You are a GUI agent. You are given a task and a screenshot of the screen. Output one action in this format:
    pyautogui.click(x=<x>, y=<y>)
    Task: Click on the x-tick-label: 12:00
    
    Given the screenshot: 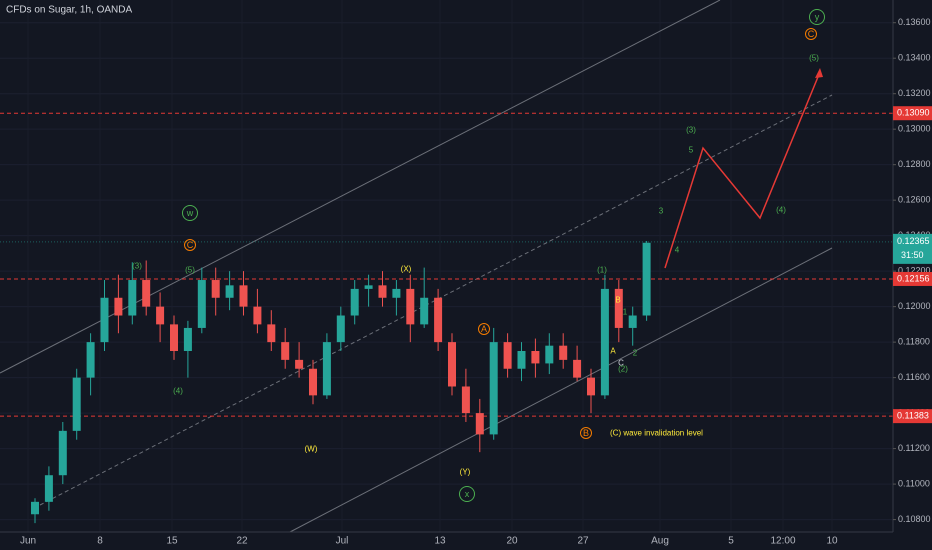 What is the action you would take?
    pyautogui.click(x=782, y=541)
    